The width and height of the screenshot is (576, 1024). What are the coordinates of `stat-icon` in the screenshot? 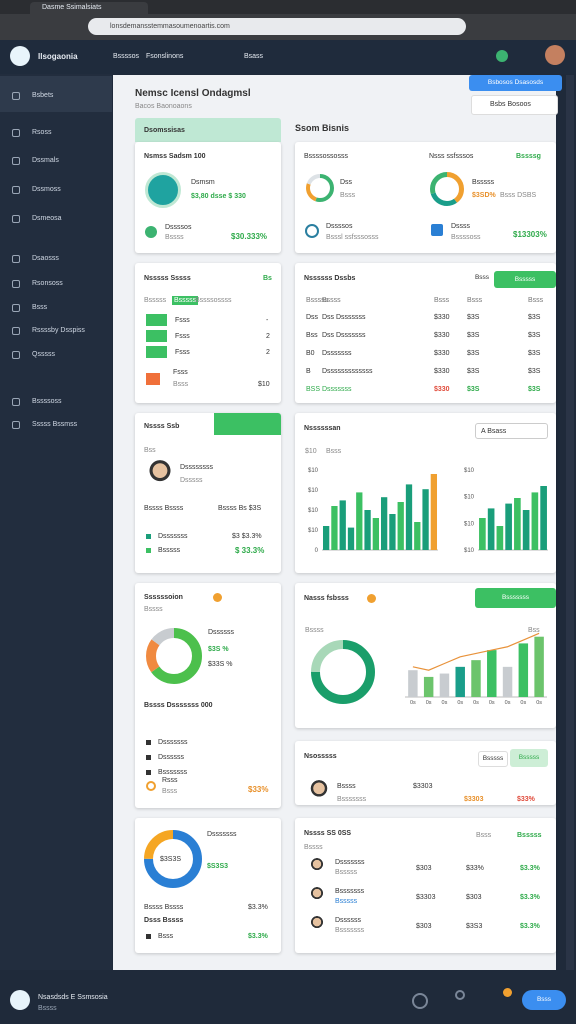 It's located at (312, 231).